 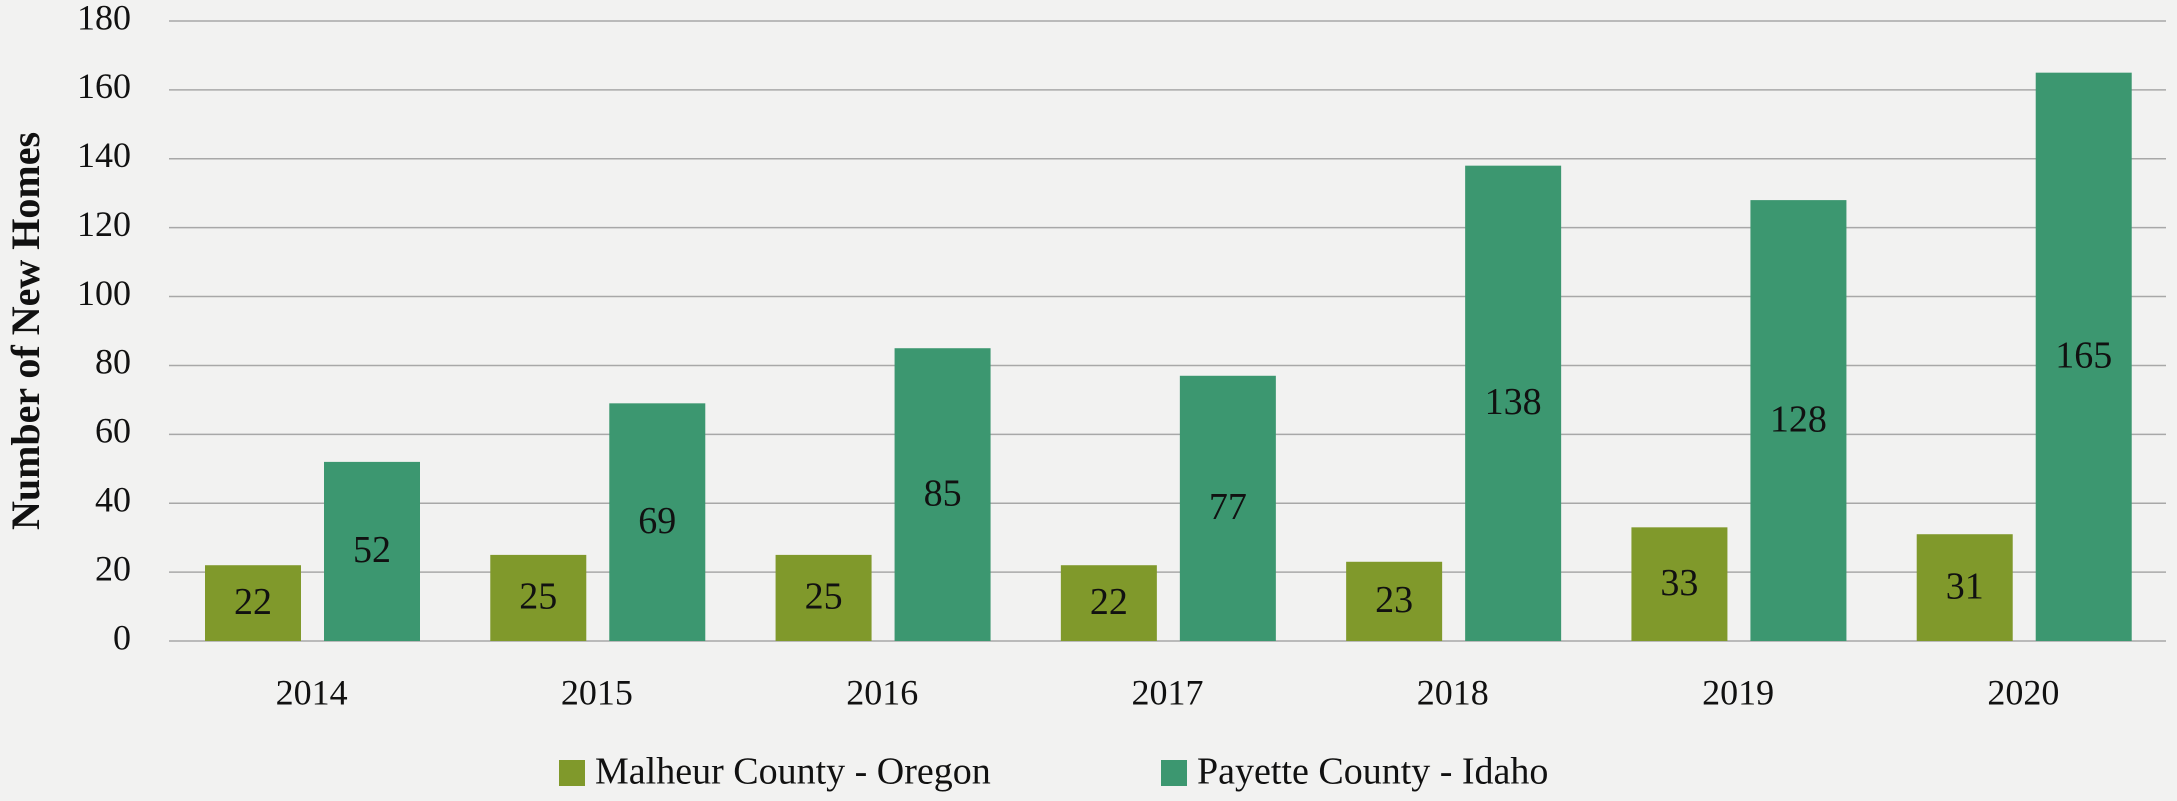 I want to click on legend-label: Malheur County - Oregon, so click(x=793, y=772).